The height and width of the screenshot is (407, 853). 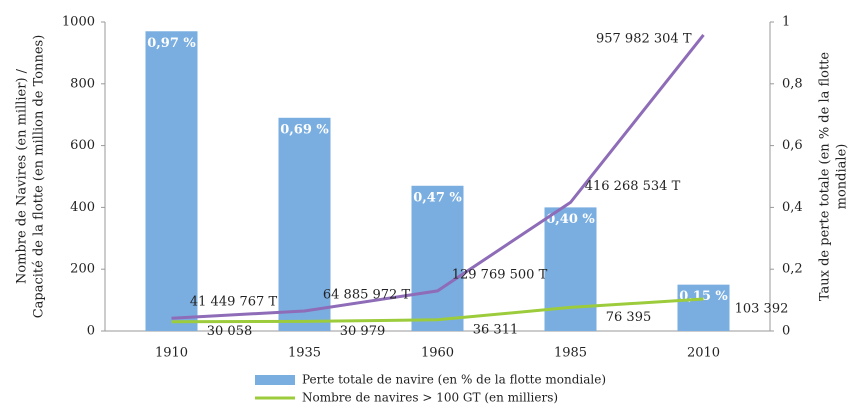 I want to click on data-label: 416 268 534 T, so click(x=633, y=186).